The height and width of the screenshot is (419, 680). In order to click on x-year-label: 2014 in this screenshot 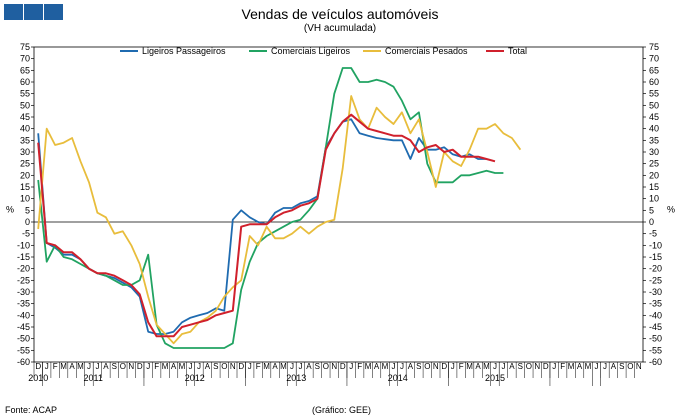, I will do `click(398, 378)`.